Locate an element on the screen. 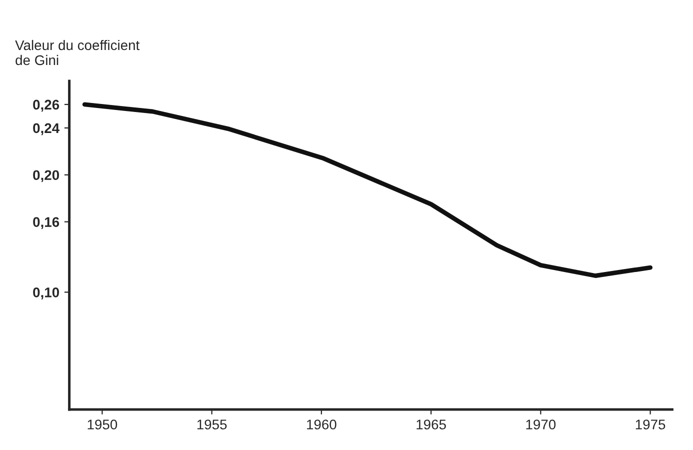 The width and height of the screenshot is (693, 450). y-tick-label: 0,26 is located at coordinates (46, 106).